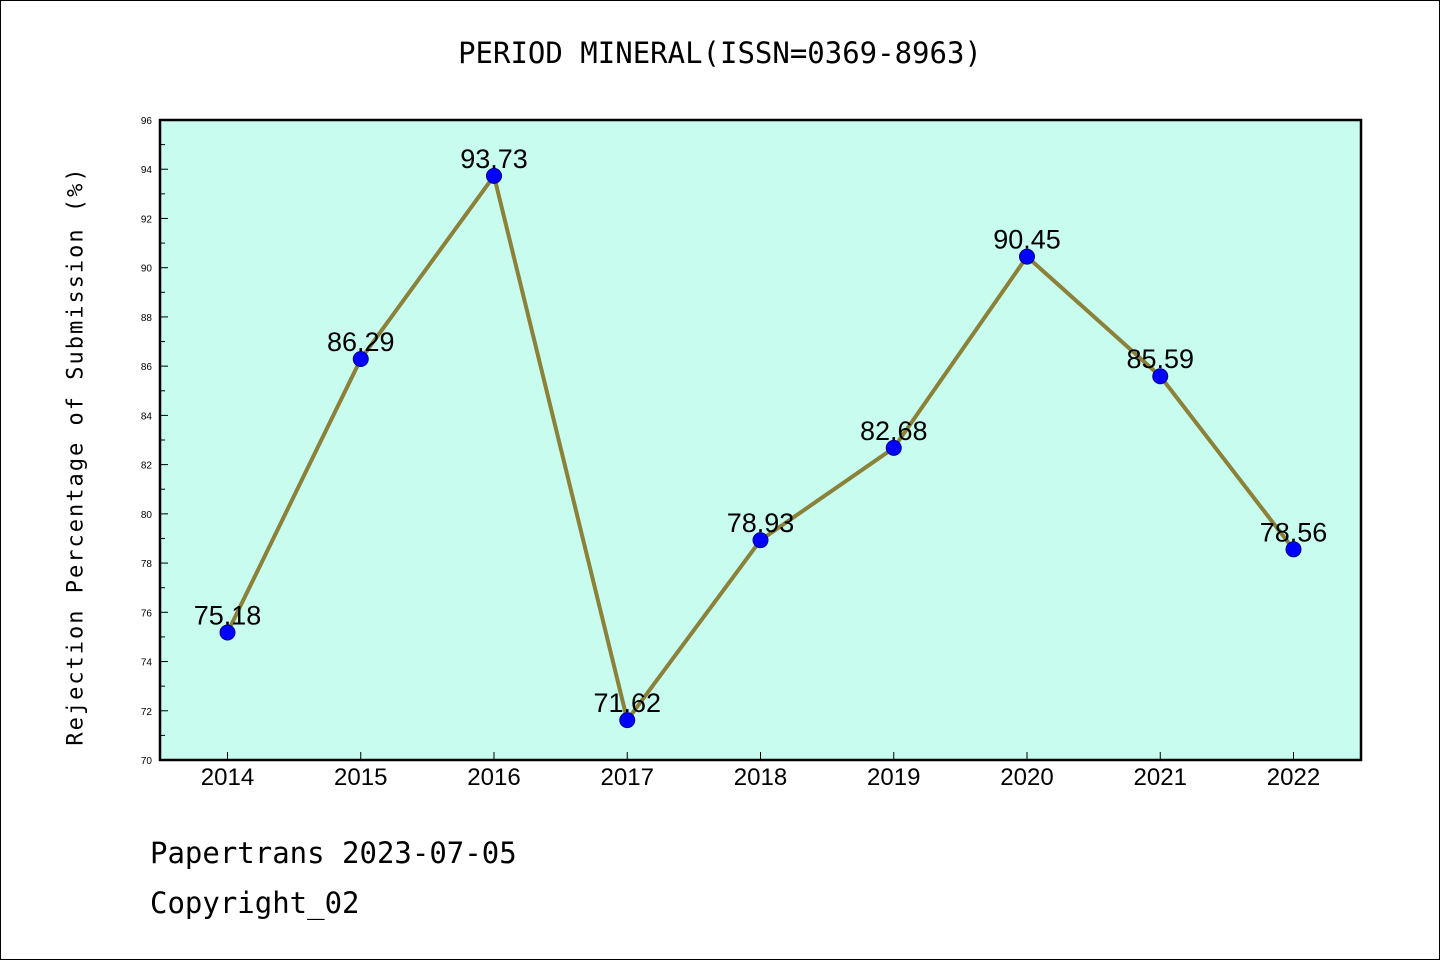 Image resolution: width=1440 pixels, height=960 pixels. I want to click on y-tick-label: 90, so click(147, 269).